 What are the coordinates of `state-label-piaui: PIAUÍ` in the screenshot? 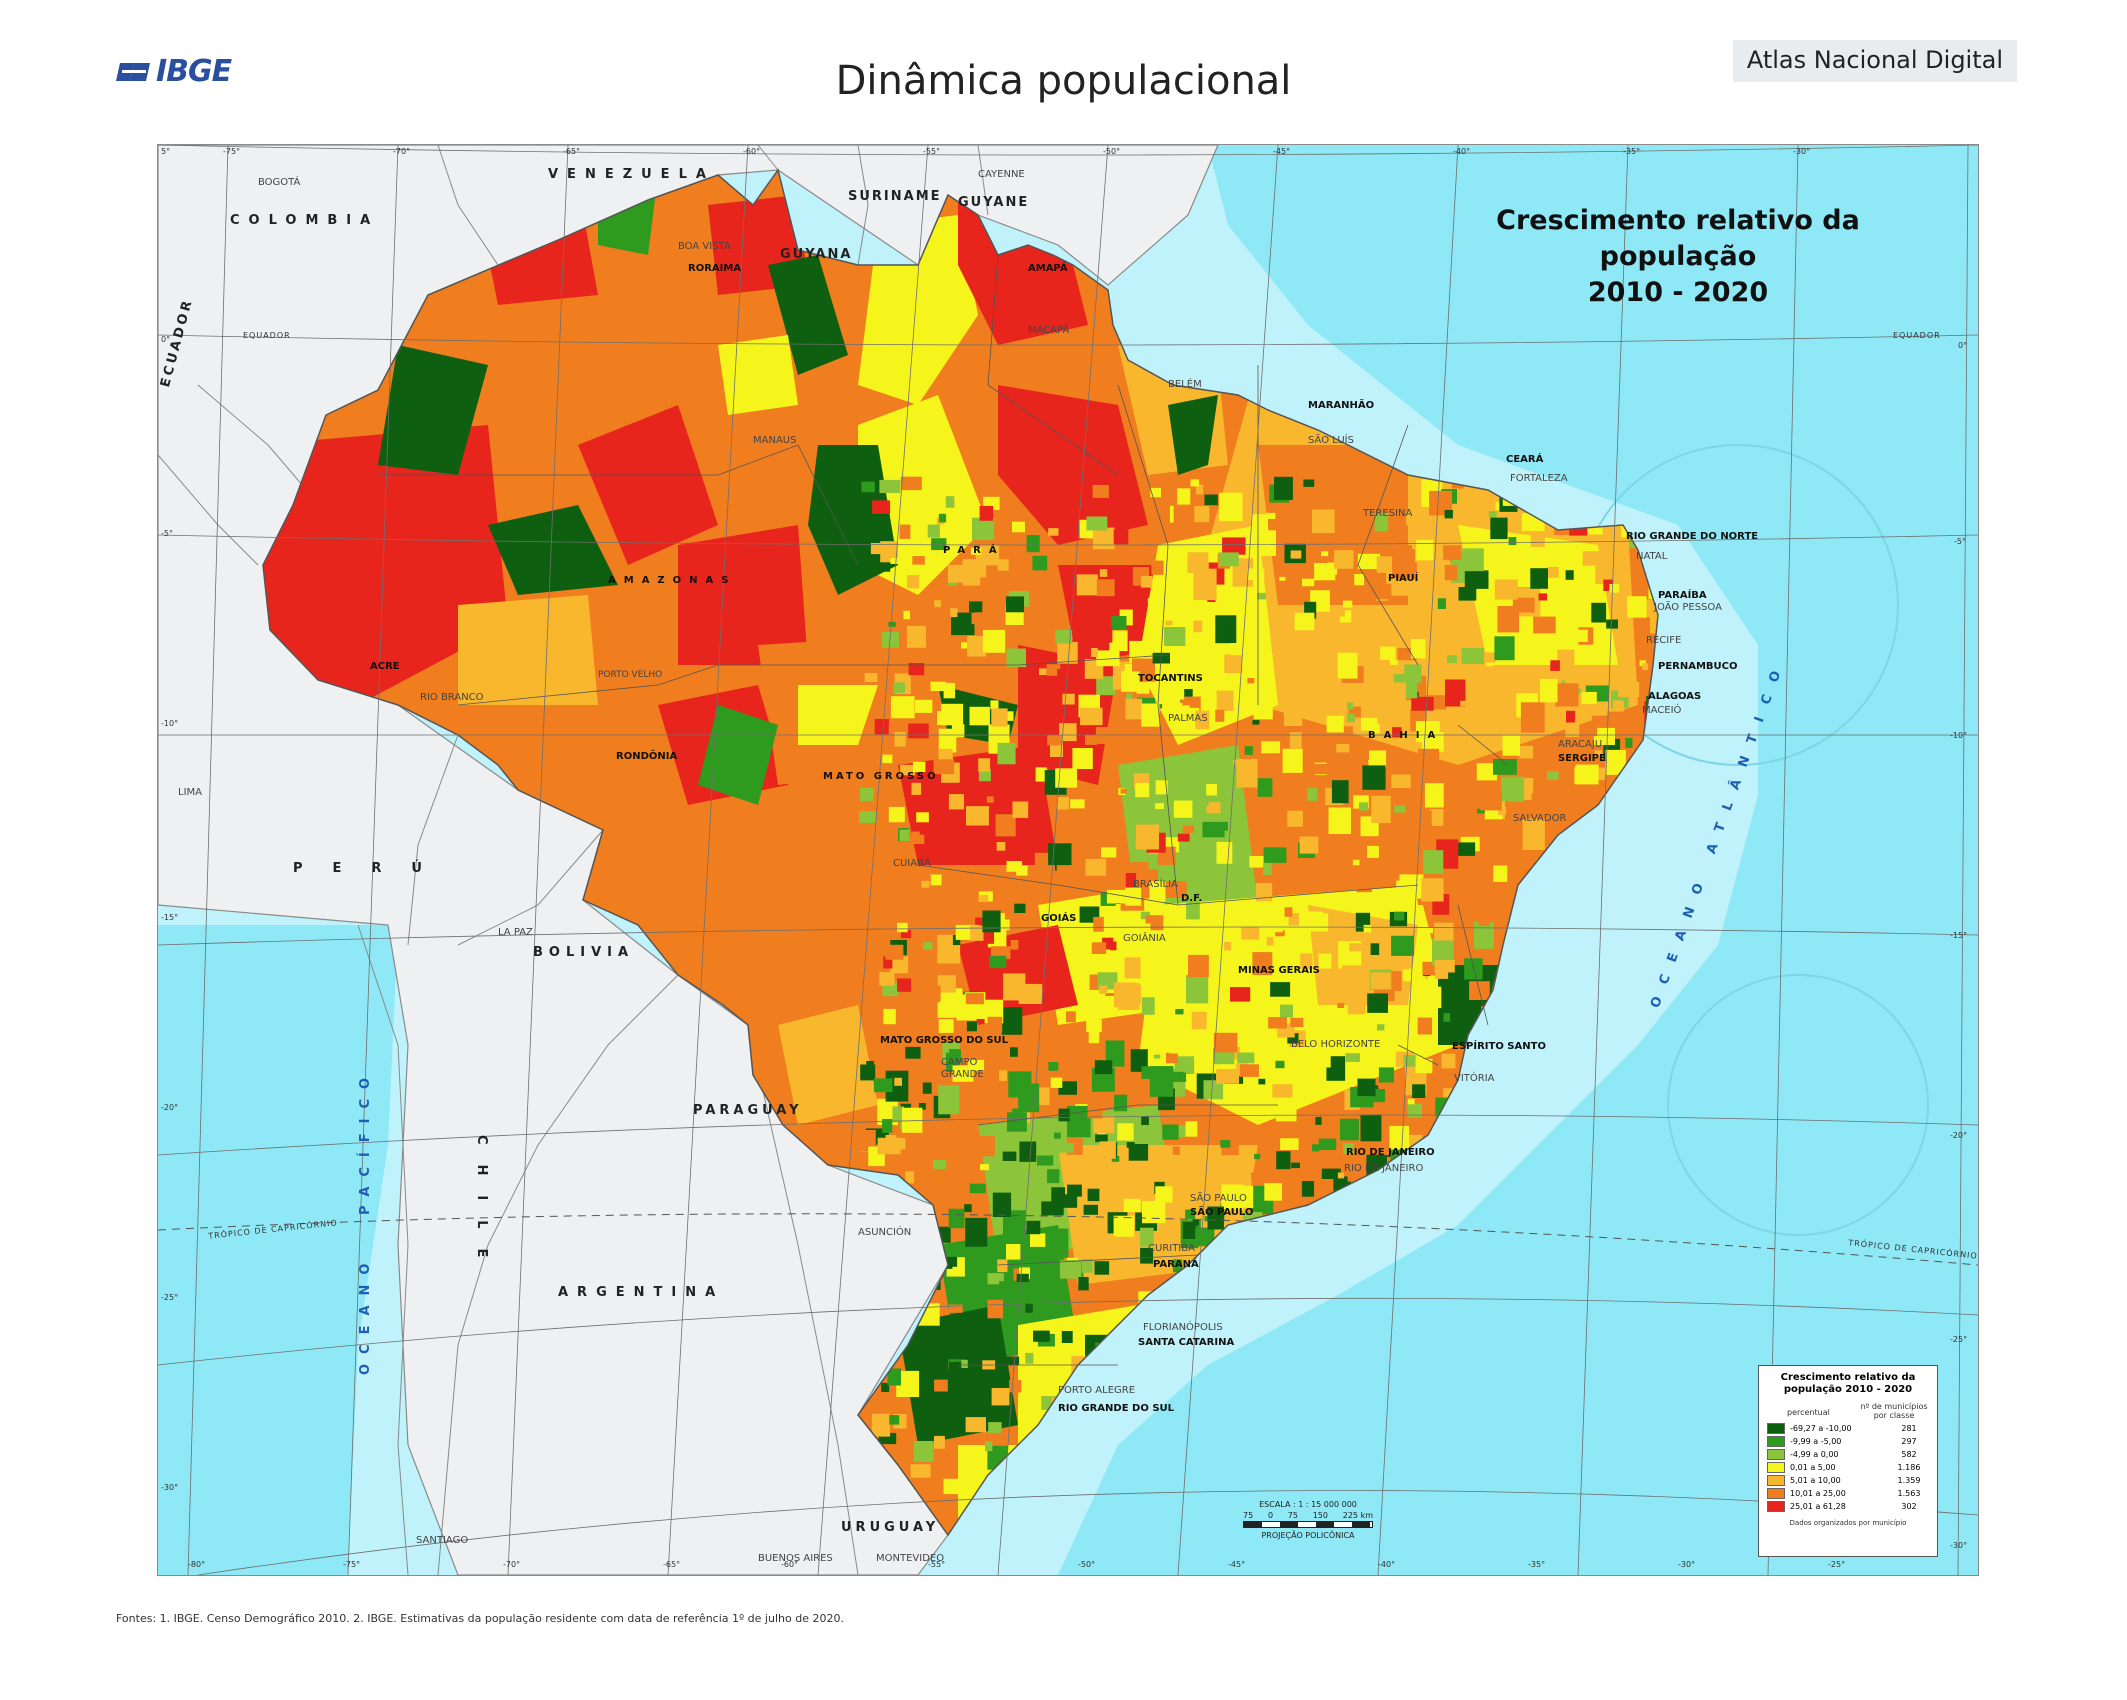 It's located at (1403, 578).